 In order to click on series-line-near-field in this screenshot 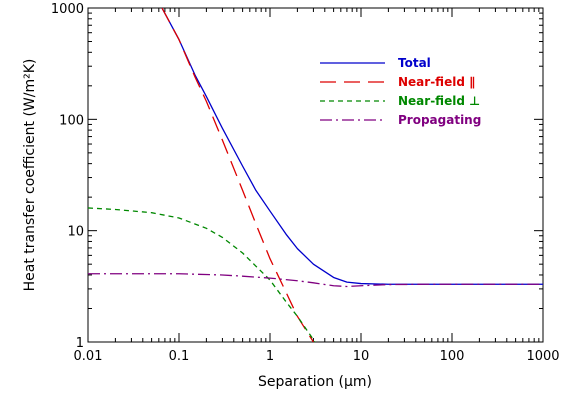, I will do `click(202, 274)`.